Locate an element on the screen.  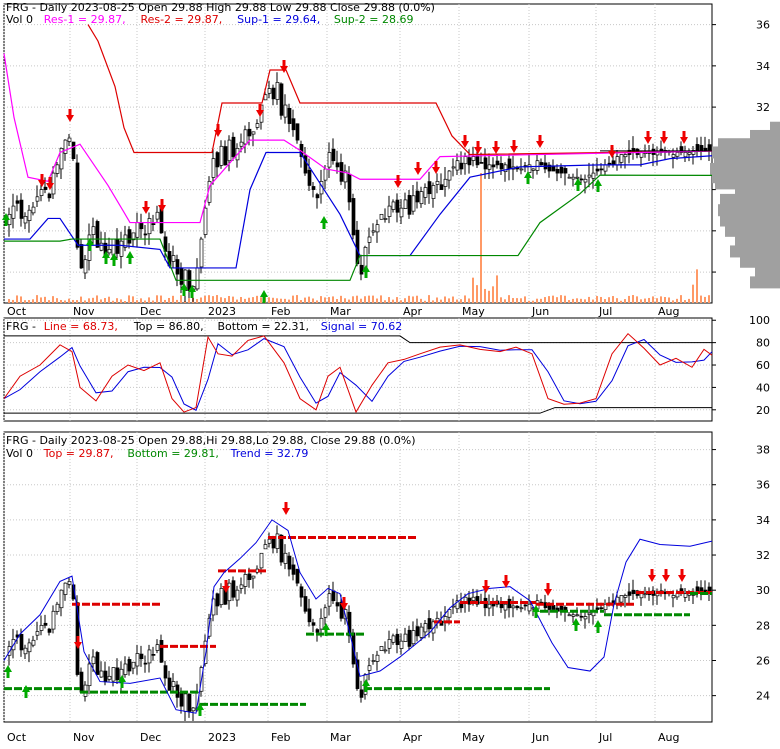
trend-panel-y-tick-label: 24 is located at coordinates (763, 696).